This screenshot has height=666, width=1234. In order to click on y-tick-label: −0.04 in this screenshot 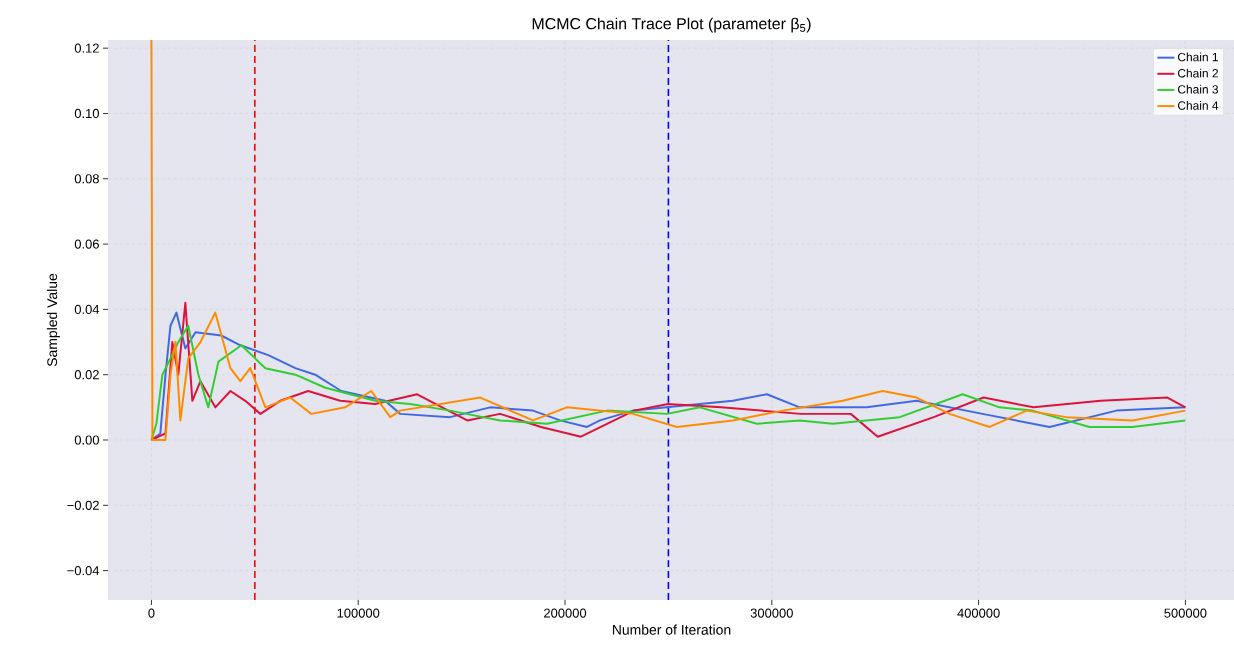, I will do `click(83, 571)`.